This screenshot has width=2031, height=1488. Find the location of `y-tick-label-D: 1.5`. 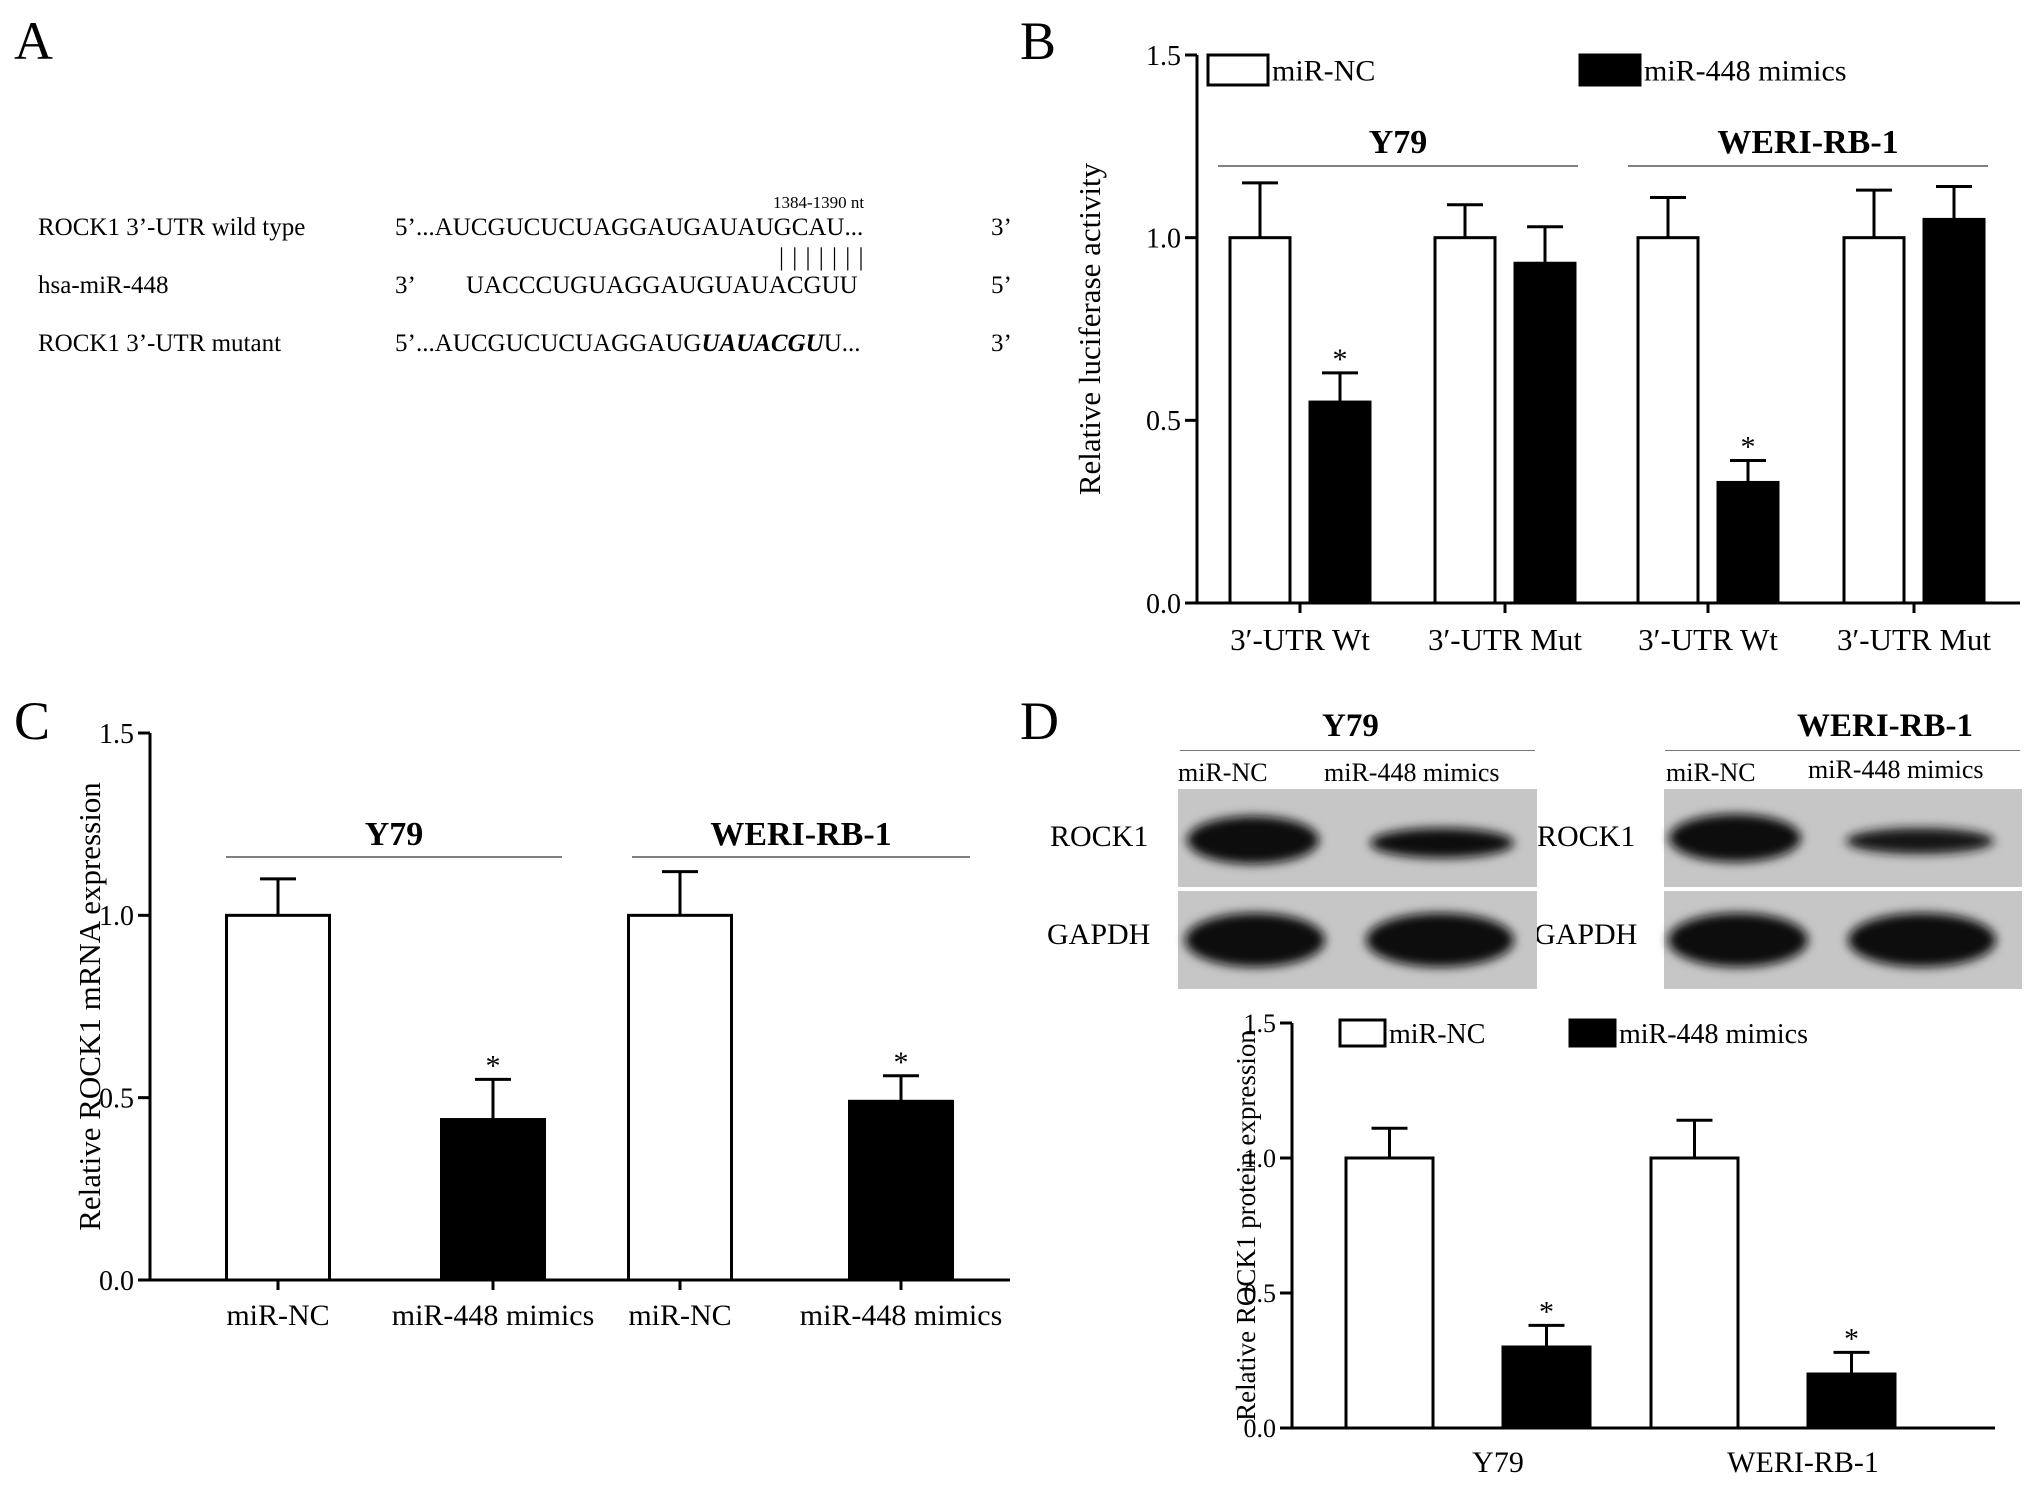

y-tick-label-D: 1.5 is located at coordinates (1260, 1023).